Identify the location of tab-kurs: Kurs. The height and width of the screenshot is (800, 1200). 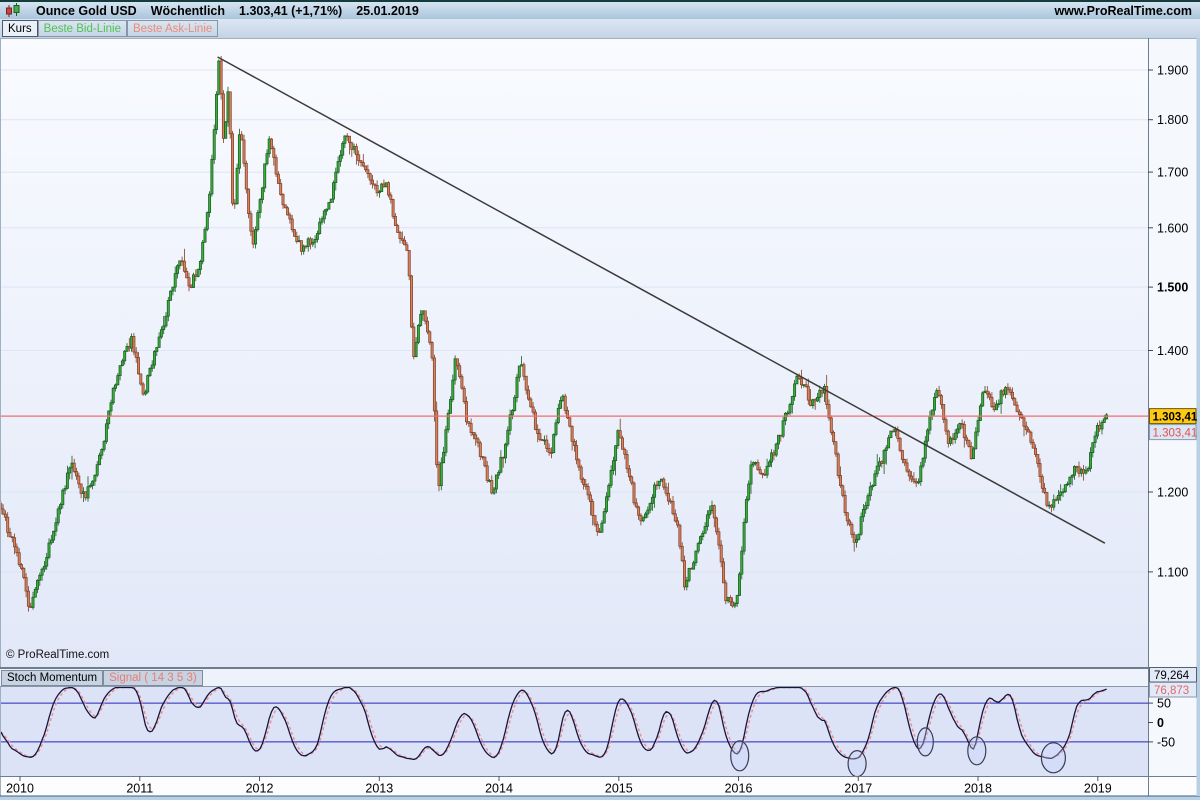
(20, 28).